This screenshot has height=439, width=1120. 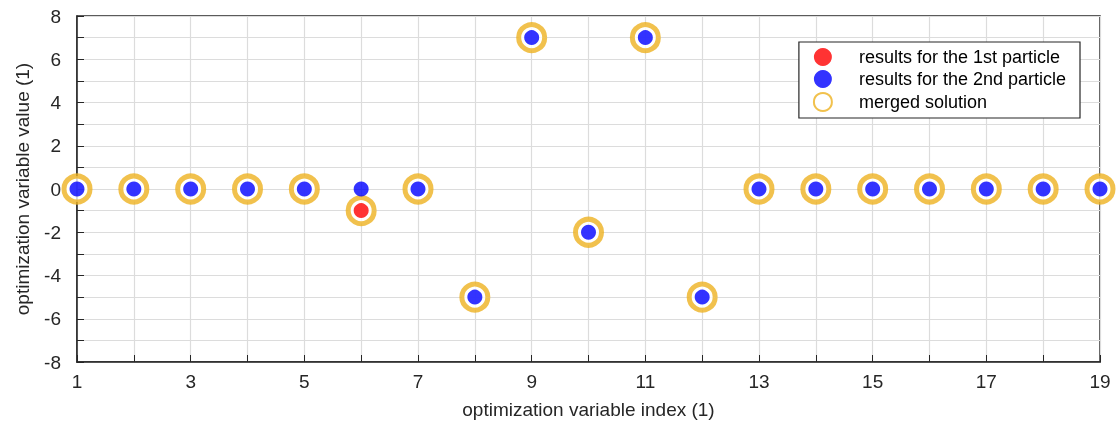 What do you see at coordinates (304, 381) in the screenshot?
I see `x-tick-label: 5` at bounding box center [304, 381].